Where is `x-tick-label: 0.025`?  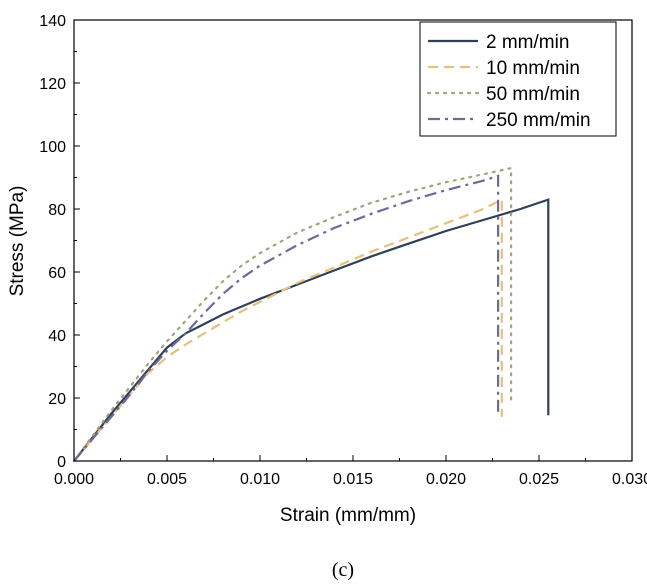 x-tick-label: 0.025 is located at coordinates (539, 479).